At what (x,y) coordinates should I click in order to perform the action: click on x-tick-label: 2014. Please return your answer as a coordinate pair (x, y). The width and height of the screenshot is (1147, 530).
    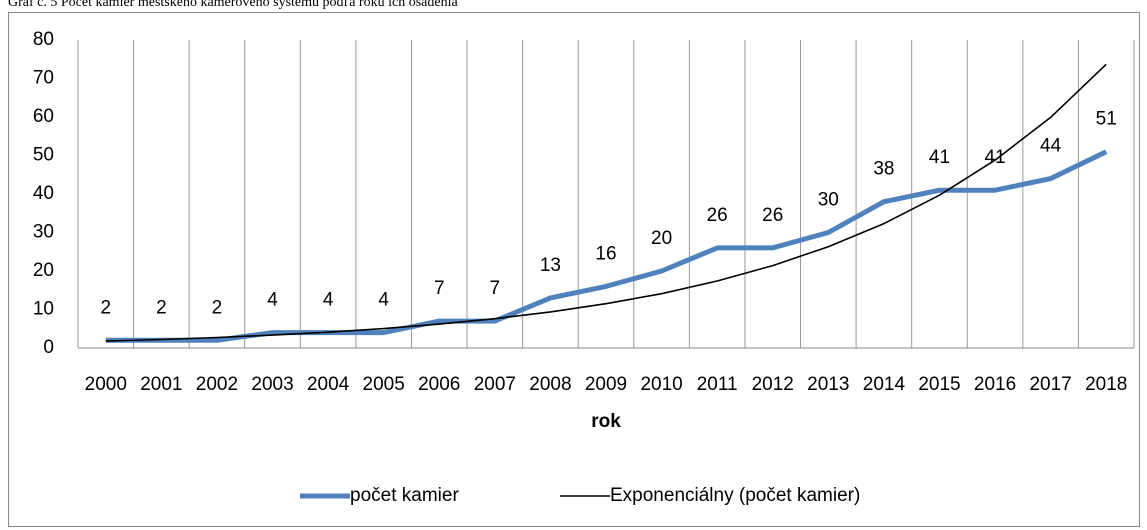
    Looking at the image, I should click on (884, 384).